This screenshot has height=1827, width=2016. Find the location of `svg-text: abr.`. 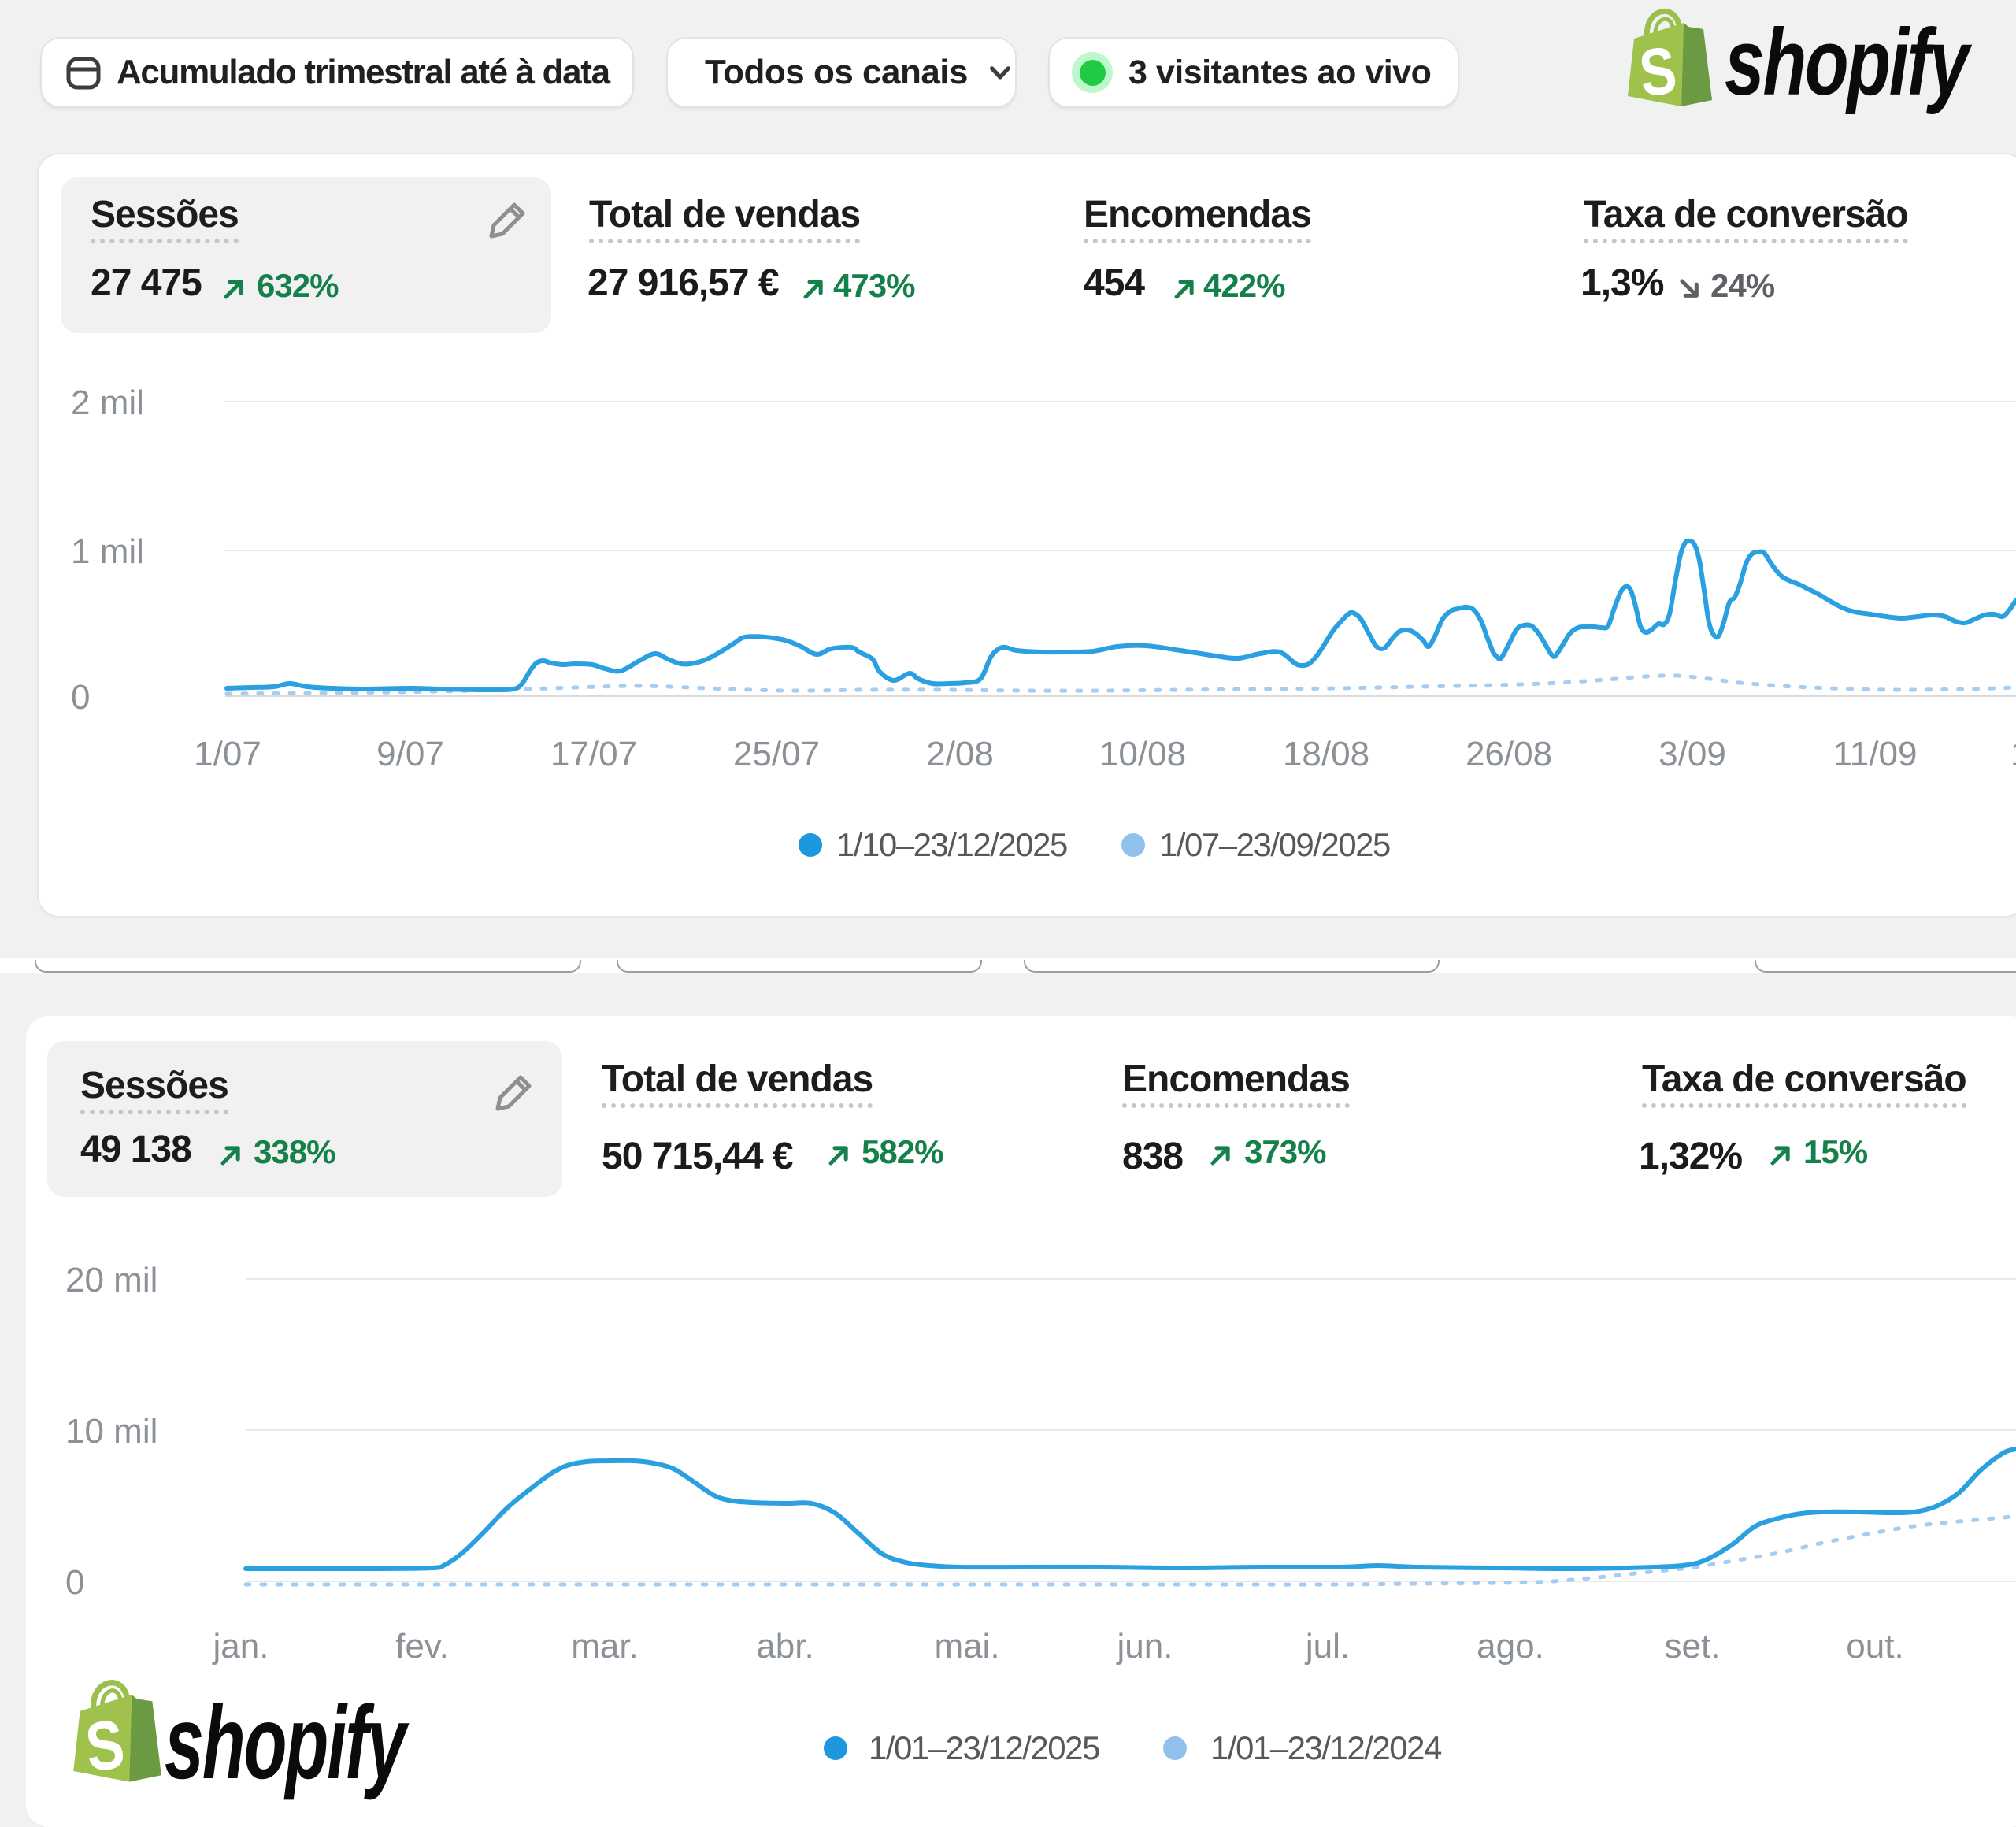

svg-text: abr. is located at coordinates (784, 1646).